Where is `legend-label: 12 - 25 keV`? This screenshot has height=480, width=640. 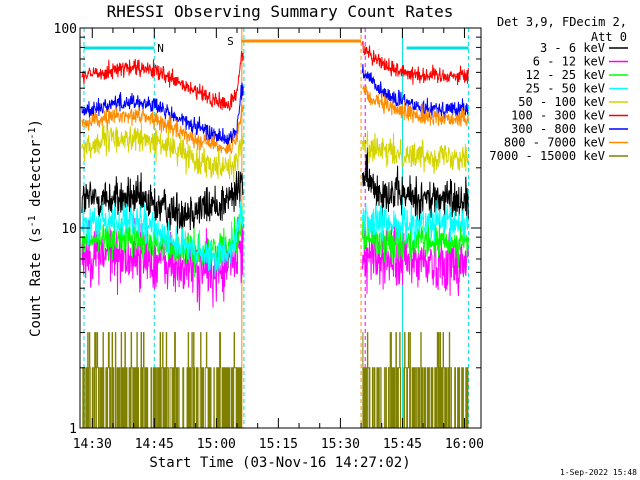 legend-label: 12 - 25 keV is located at coordinates (565, 75).